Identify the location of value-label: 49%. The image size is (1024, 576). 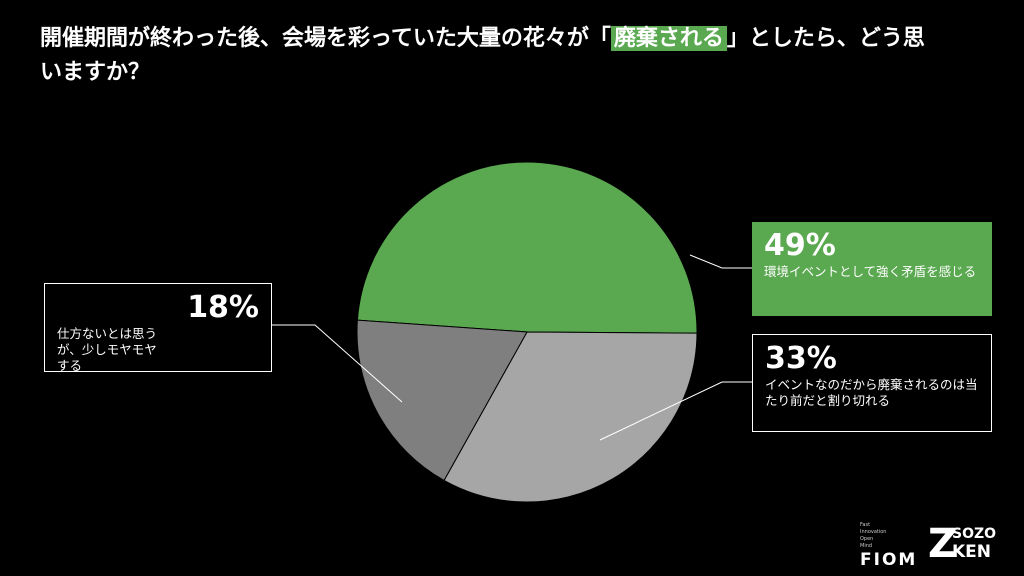
(800, 245).